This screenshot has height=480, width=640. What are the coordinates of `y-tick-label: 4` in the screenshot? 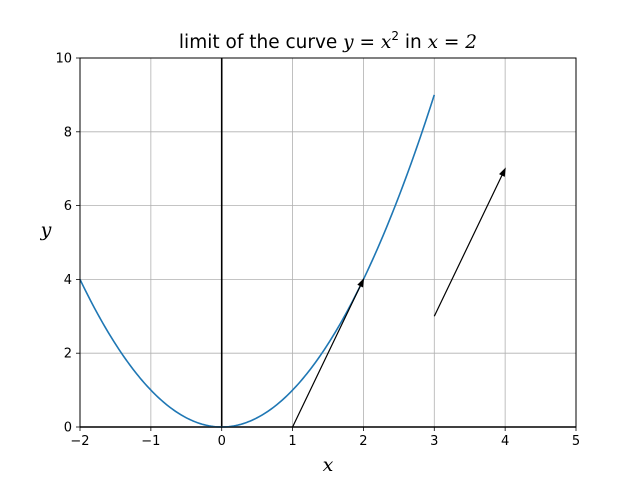 It's located at (68, 280).